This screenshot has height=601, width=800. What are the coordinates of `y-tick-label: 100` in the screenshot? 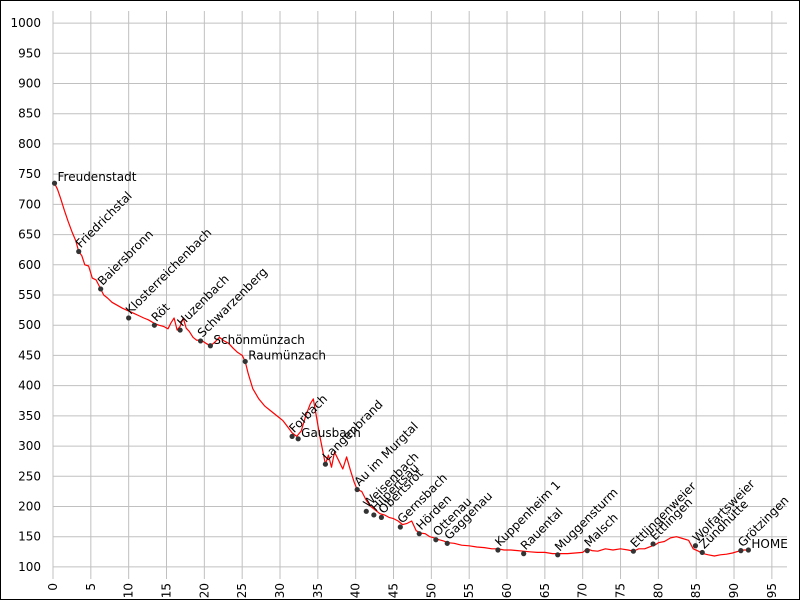 It's located at (29, 567).